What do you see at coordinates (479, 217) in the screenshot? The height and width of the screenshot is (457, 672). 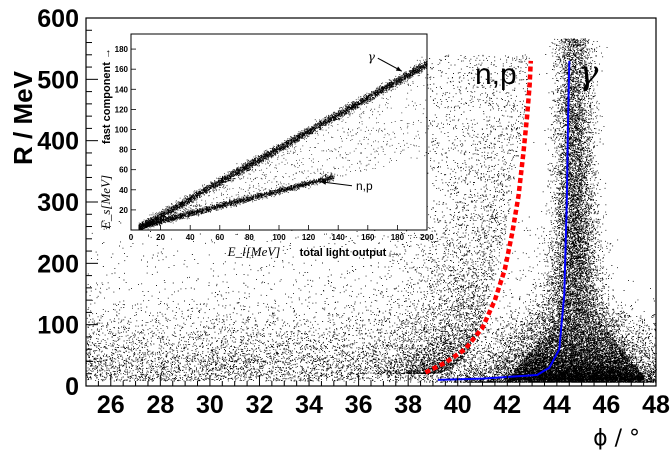 I see `np-curve` at bounding box center [479, 217].